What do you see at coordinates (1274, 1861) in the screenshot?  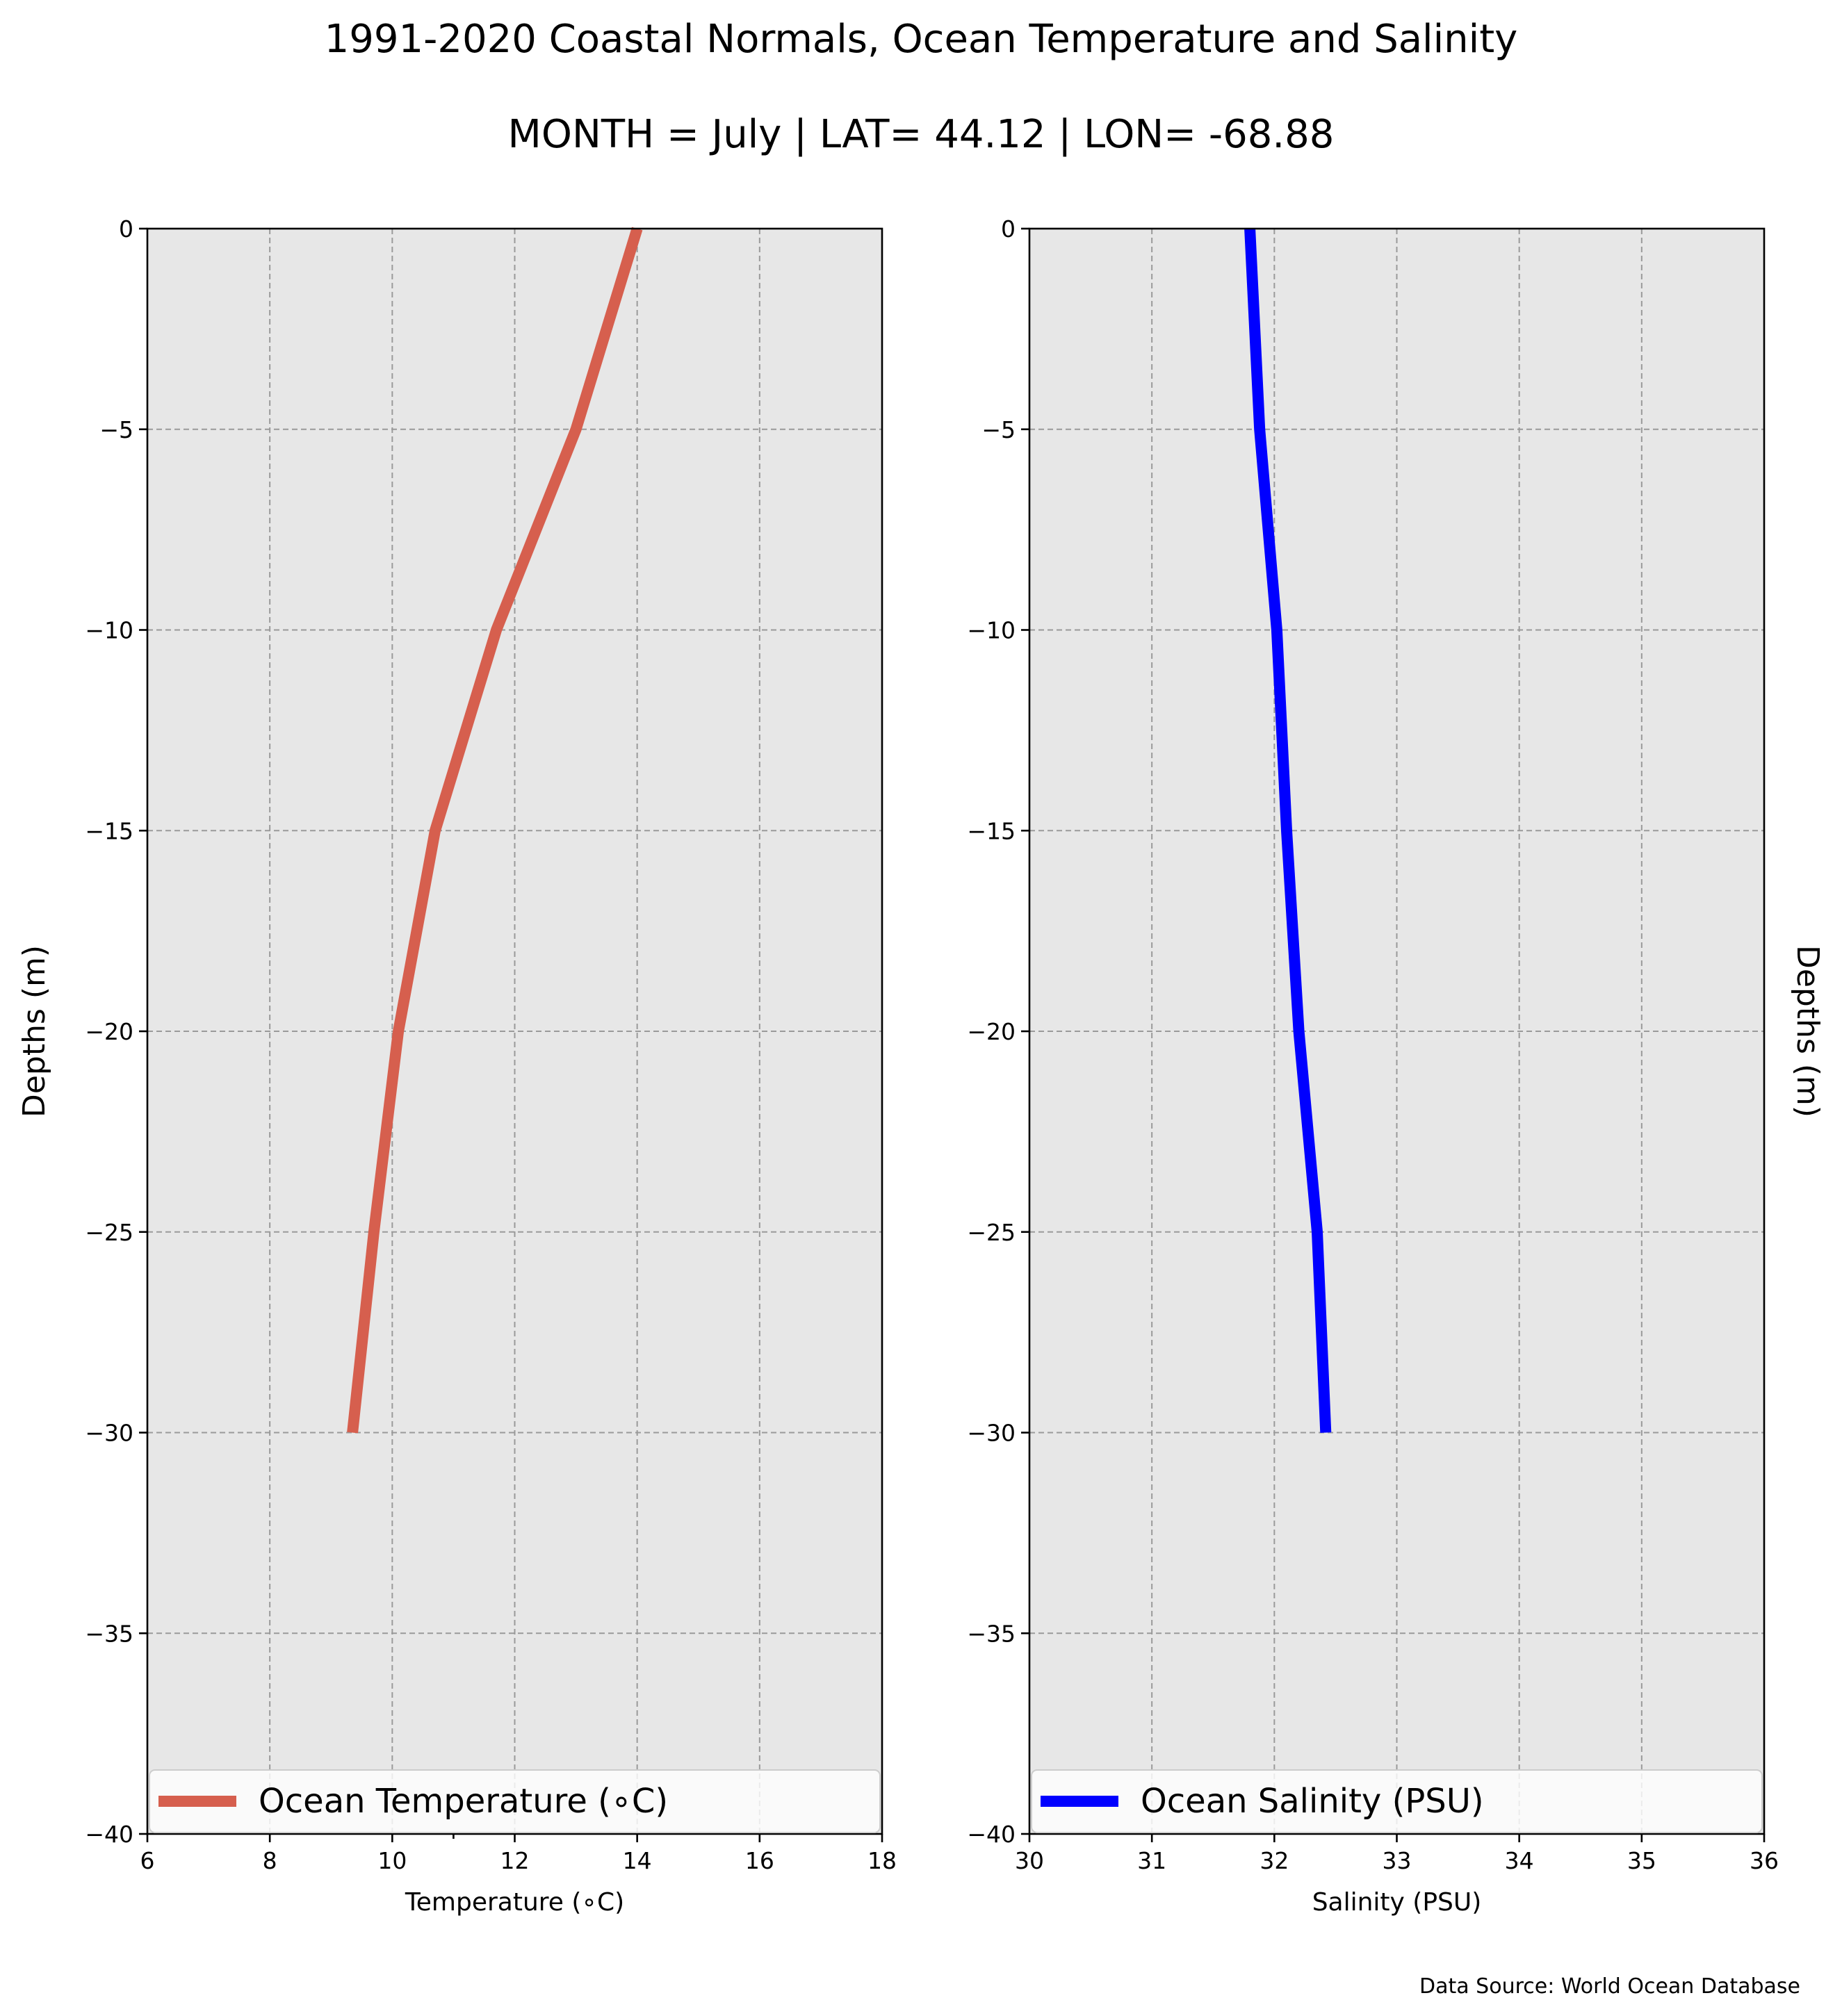 I see `salinity-x-tick-label-2: 32` at bounding box center [1274, 1861].